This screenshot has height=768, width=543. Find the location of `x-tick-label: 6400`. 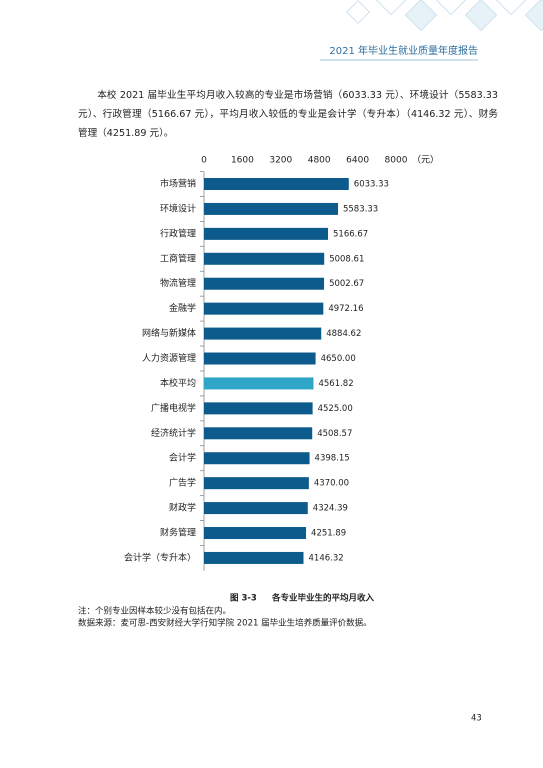

x-tick-label: 6400 is located at coordinates (357, 161).